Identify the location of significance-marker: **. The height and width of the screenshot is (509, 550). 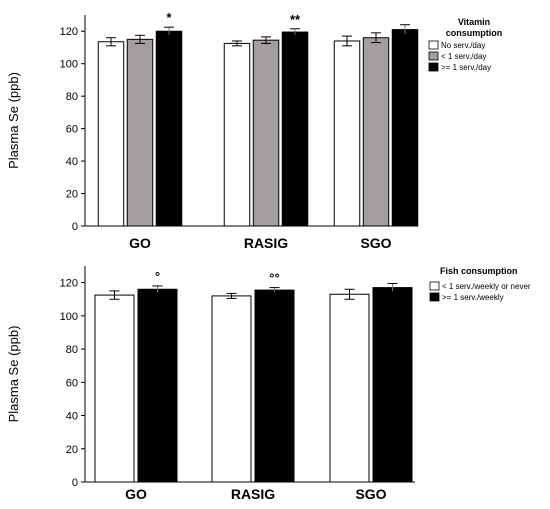
(295, 19).